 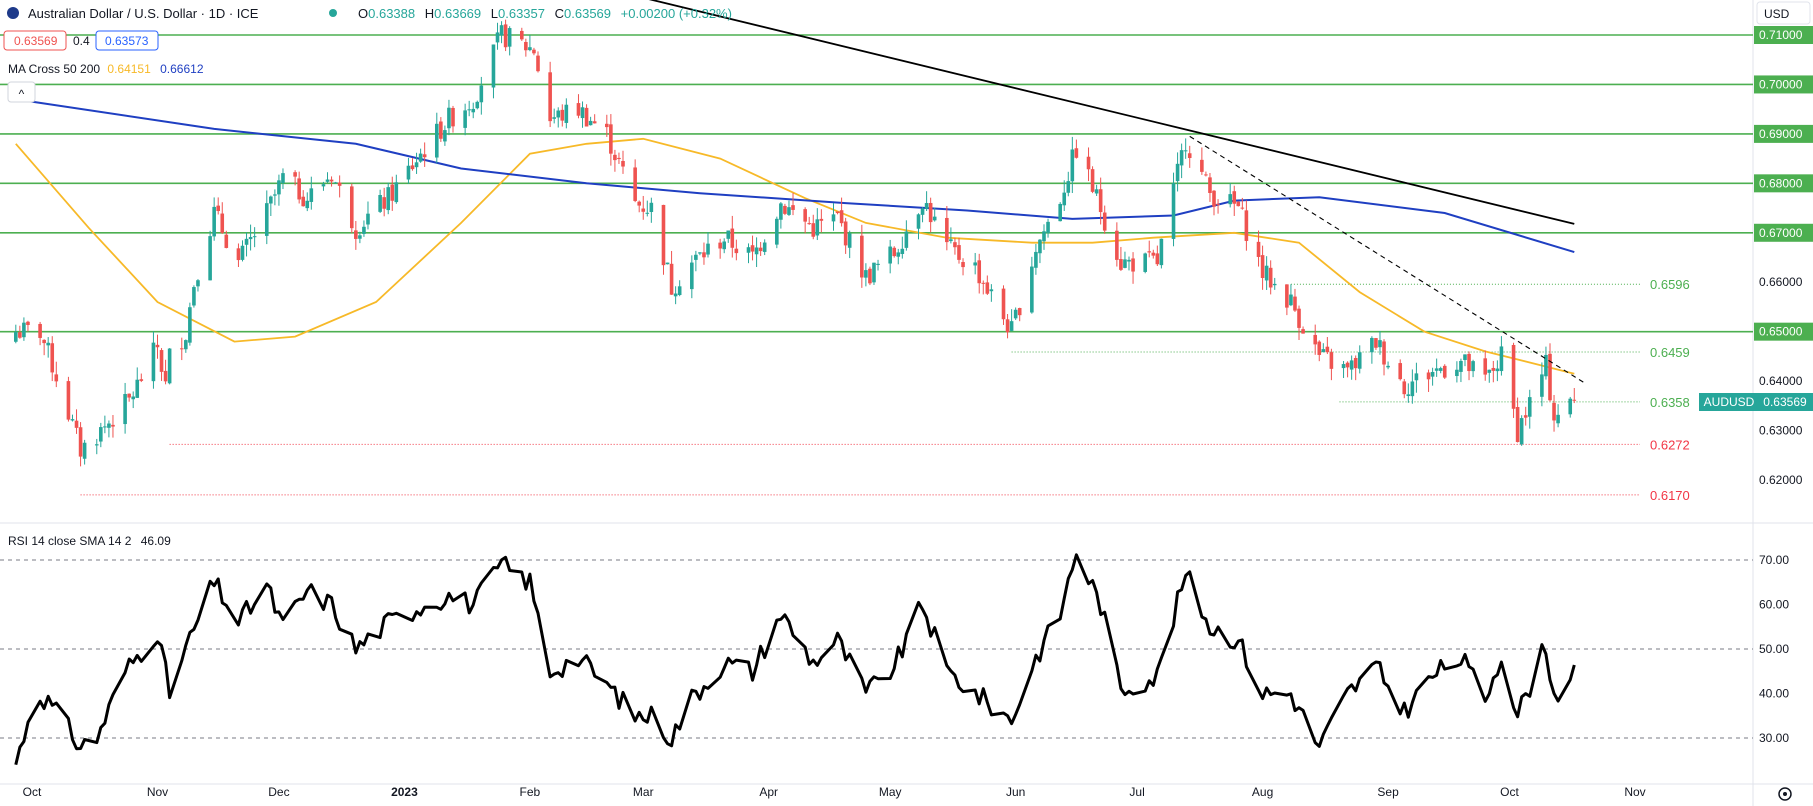 What do you see at coordinates (1781, 233) in the screenshot?
I see `price-tick-label: 0.67000` at bounding box center [1781, 233].